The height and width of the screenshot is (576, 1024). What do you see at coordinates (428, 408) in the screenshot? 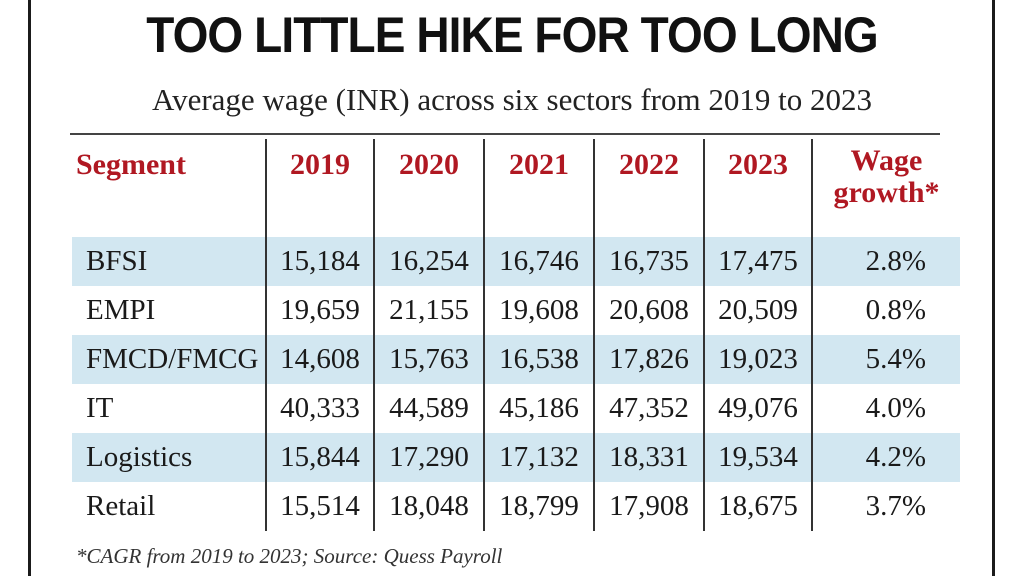
I see `wage-cell: 44,589` at bounding box center [428, 408].